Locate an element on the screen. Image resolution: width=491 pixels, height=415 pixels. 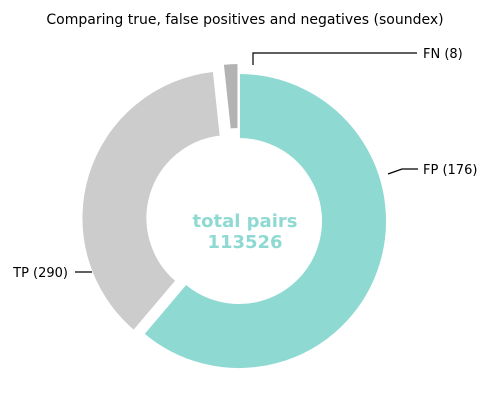
center-label-value: 113526 is located at coordinates (244, 242).